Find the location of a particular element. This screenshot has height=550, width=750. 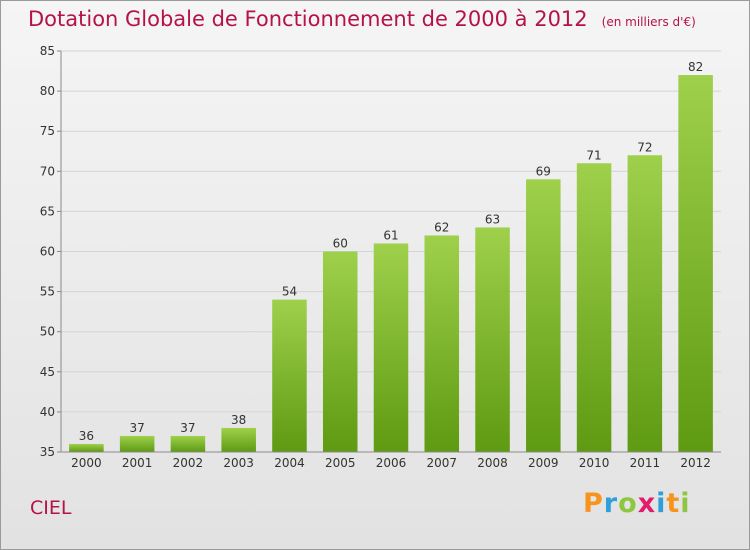

y-tick-label: 55 is located at coordinates (47, 292).